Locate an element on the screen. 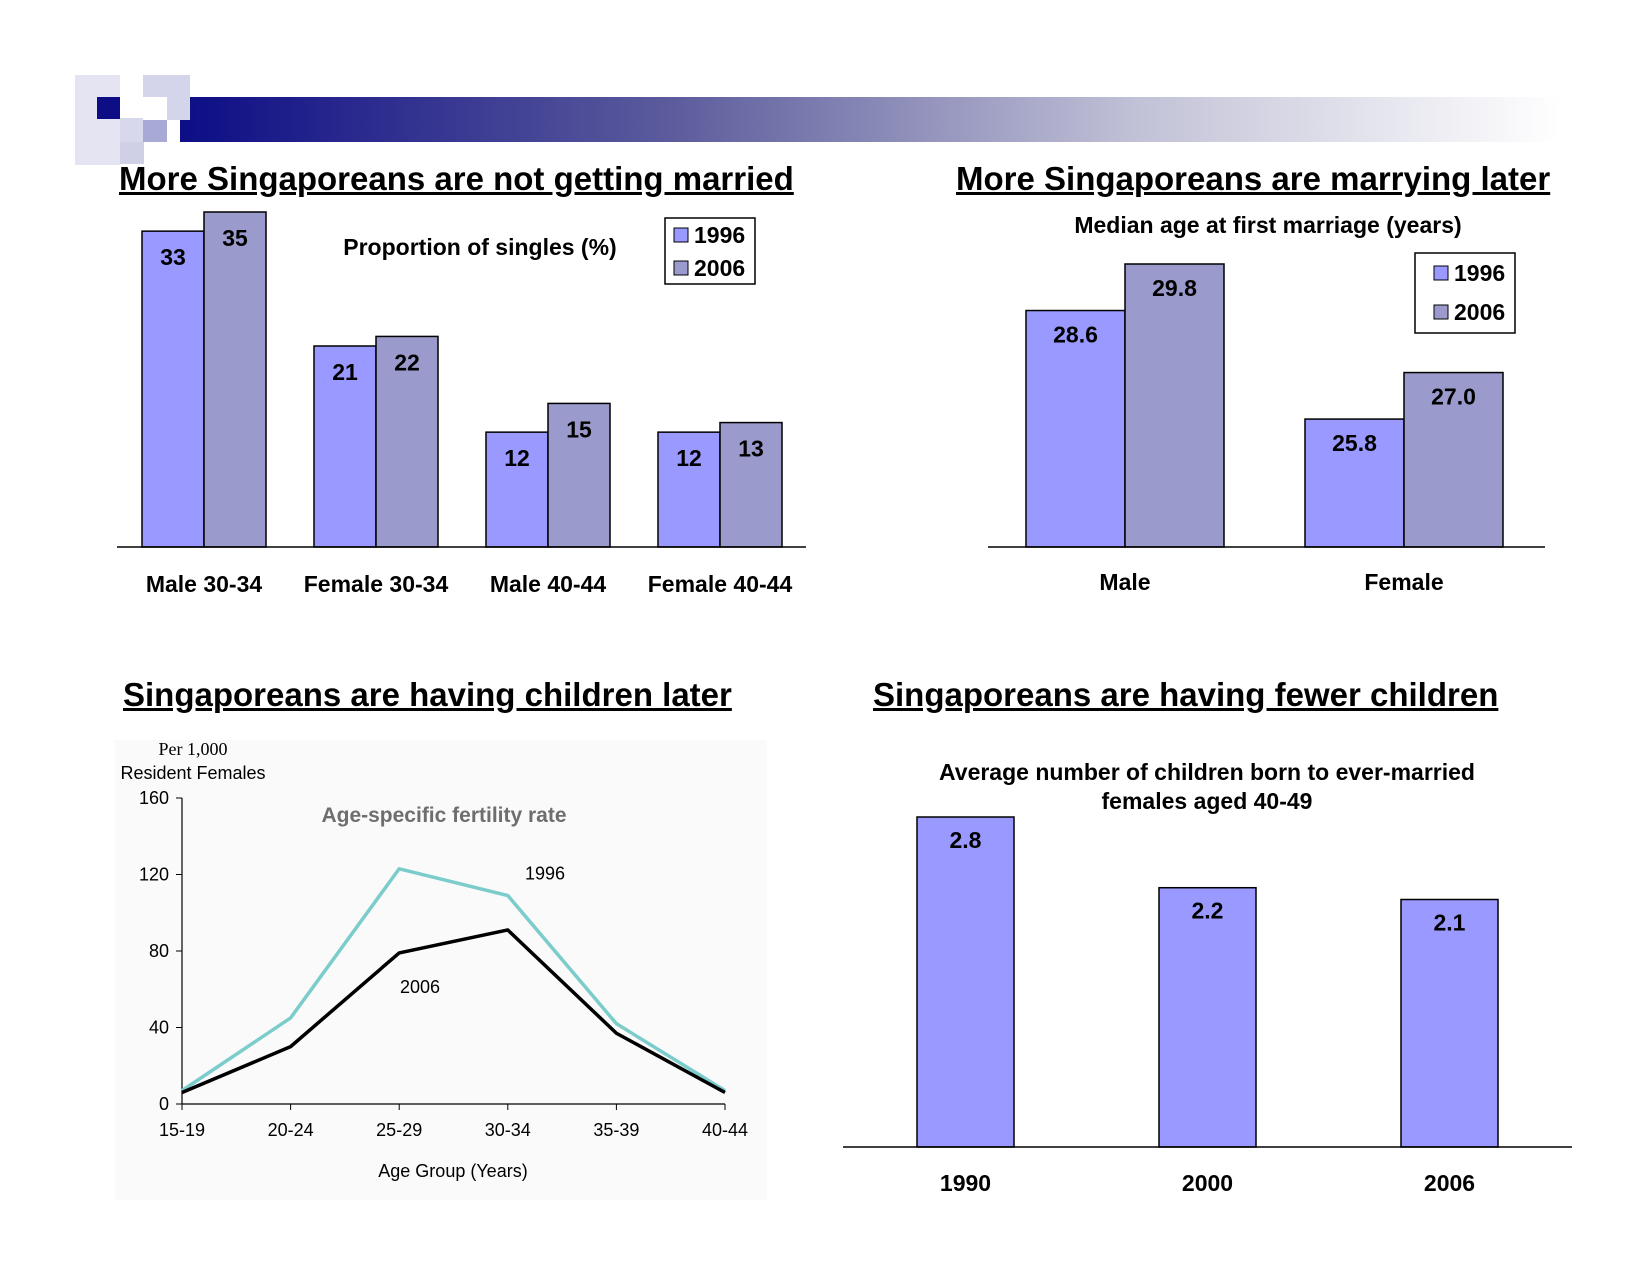 The image size is (1650, 1275). x-tick-label: 2006 is located at coordinates (1449, 1183).